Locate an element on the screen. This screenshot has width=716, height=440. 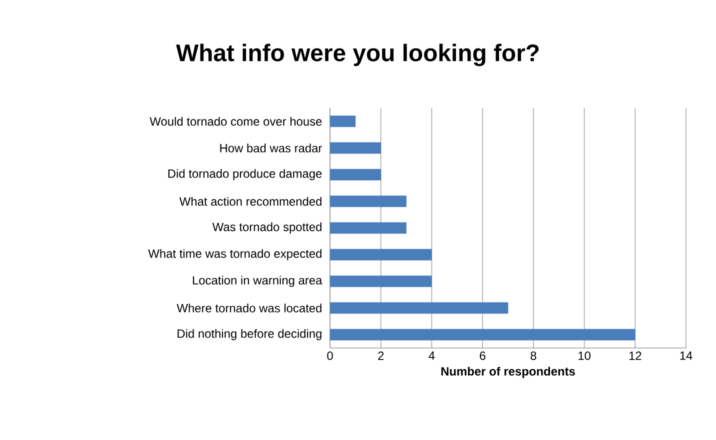
y-tick-label: What action recommended is located at coordinates (250, 201).